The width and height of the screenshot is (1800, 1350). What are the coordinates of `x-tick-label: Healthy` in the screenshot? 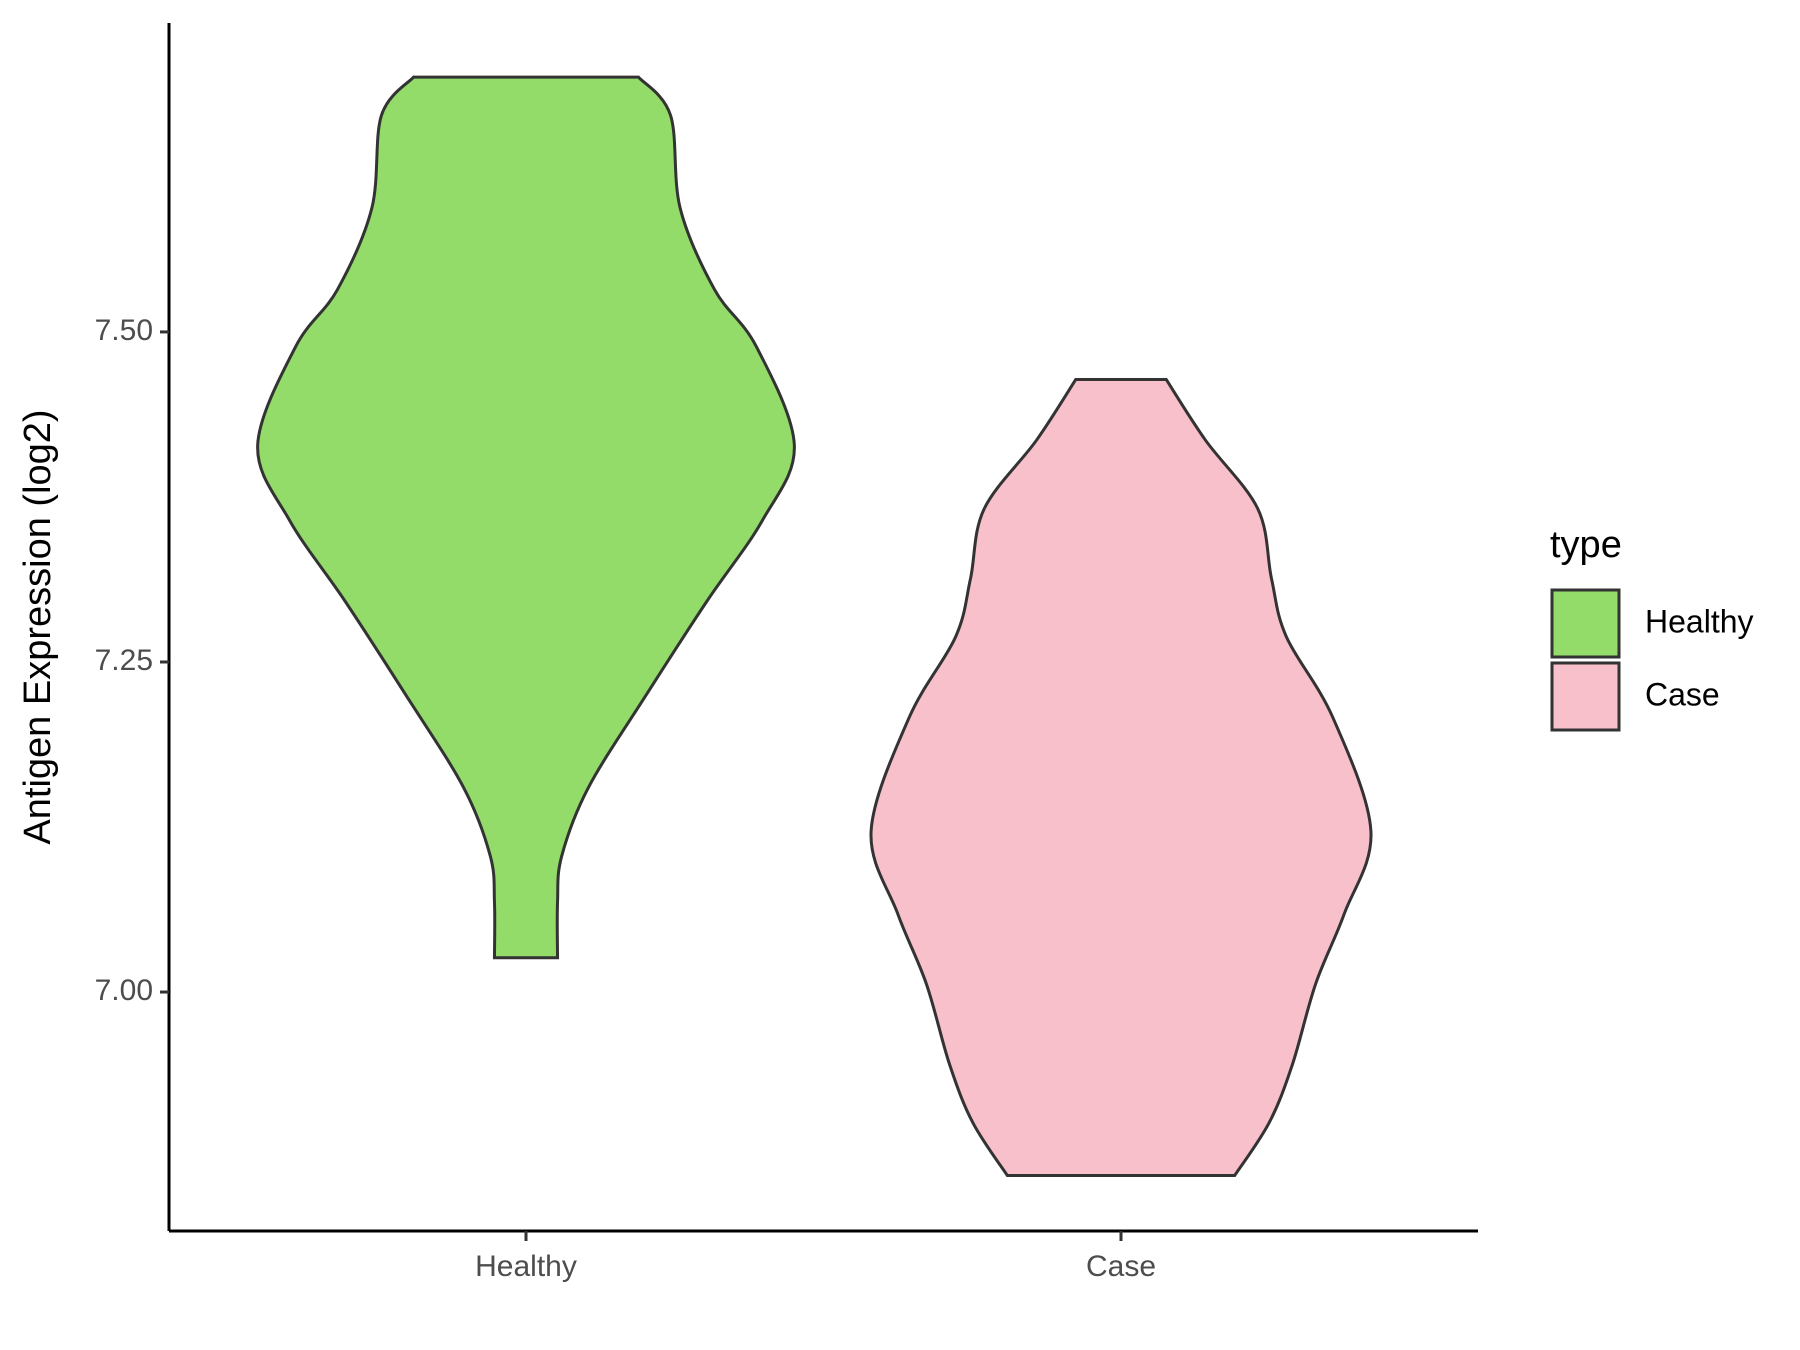 It's located at (526, 1266).